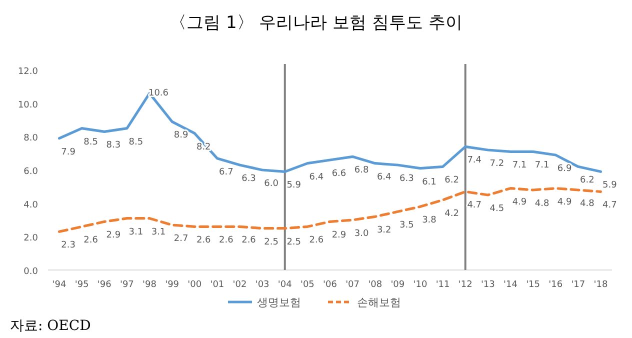  I want to click on x-tick-label: '05, so click(307, 285).